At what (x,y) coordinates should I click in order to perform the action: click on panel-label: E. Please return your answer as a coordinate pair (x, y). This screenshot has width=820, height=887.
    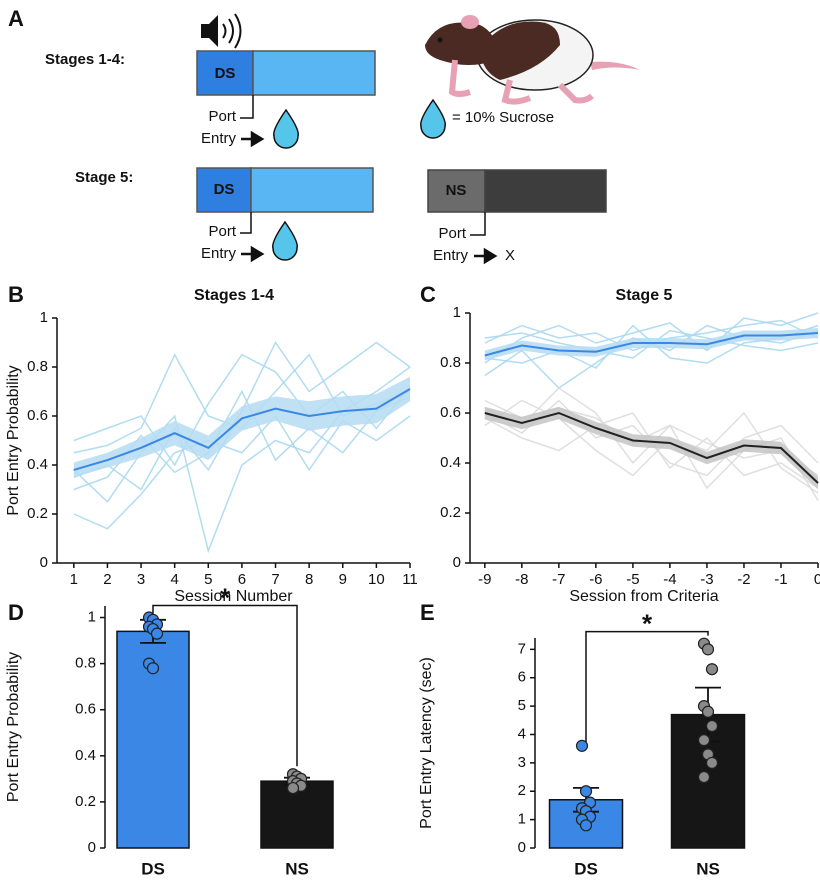
    Looking at the image, I should click on (427, 612).